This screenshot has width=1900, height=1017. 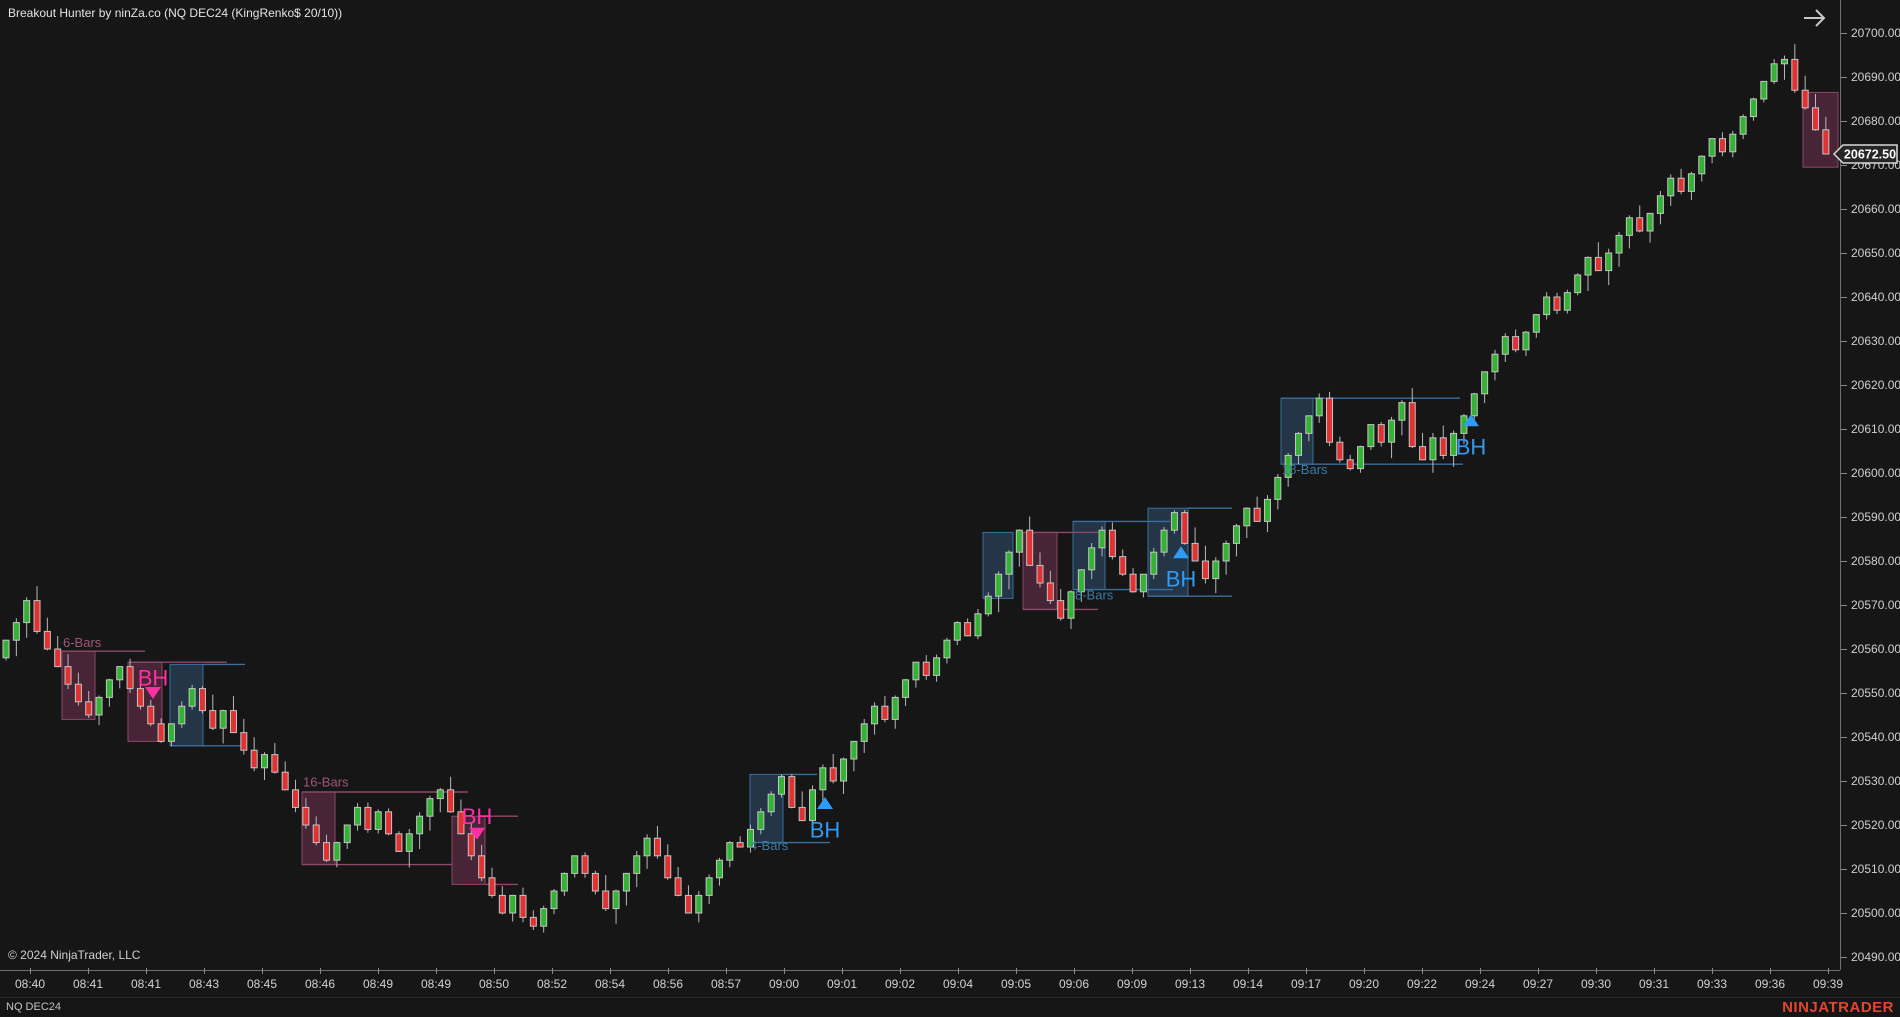 I want to click on price-axis-label: 20550.00, so click(x=1875, y=693).